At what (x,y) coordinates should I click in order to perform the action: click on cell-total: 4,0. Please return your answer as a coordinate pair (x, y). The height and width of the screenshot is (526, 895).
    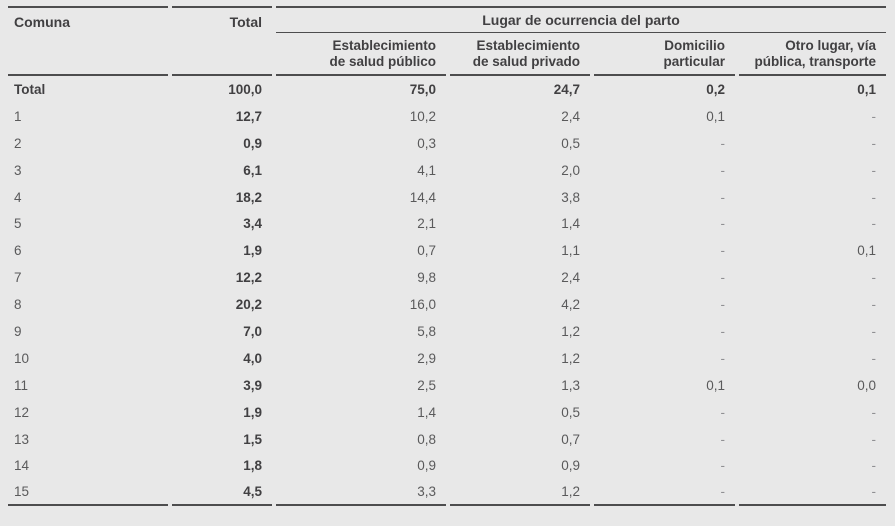
    Looking at the image, I should click on (252, 358).